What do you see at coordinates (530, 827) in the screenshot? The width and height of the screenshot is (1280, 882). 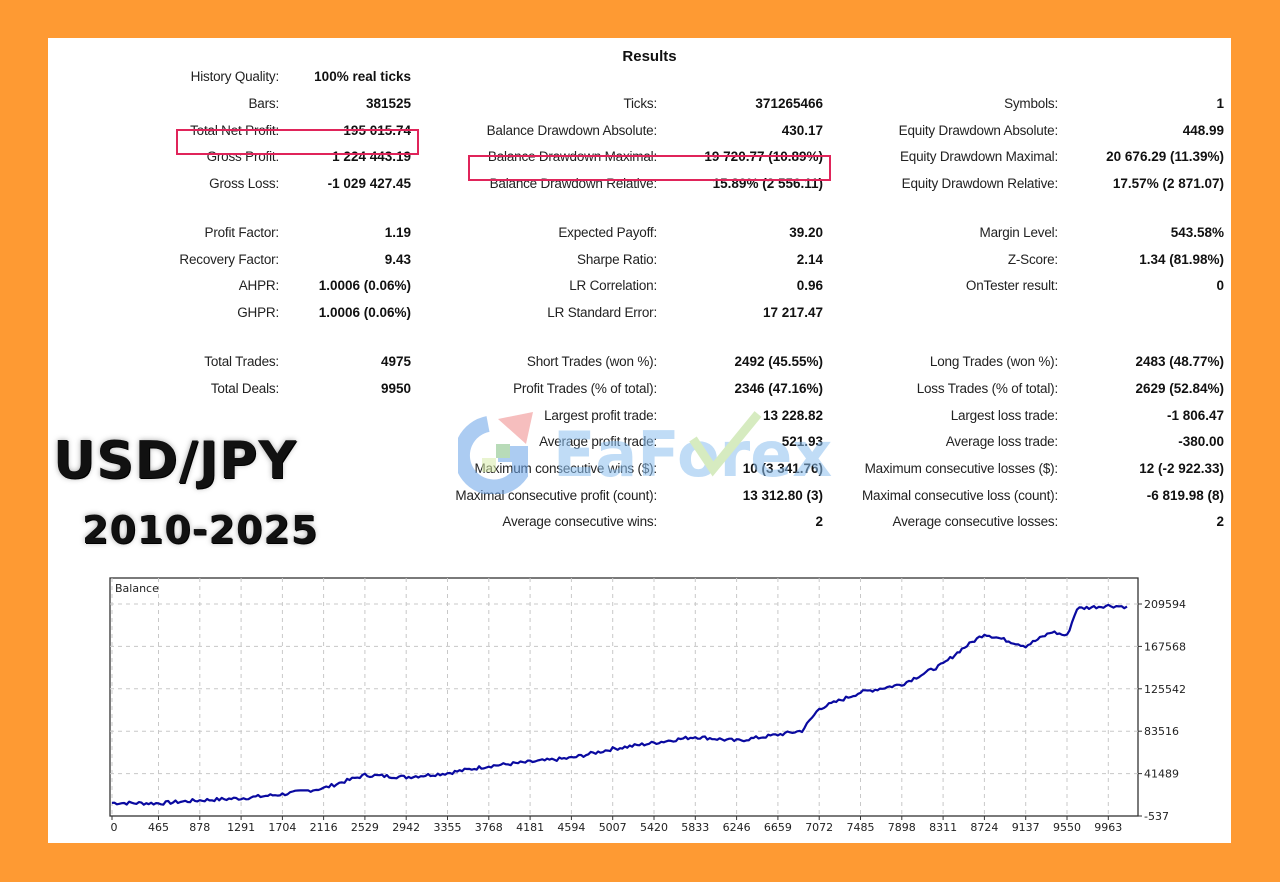 I see `x-tick-label: 4181` at bounding box center [530, 827].